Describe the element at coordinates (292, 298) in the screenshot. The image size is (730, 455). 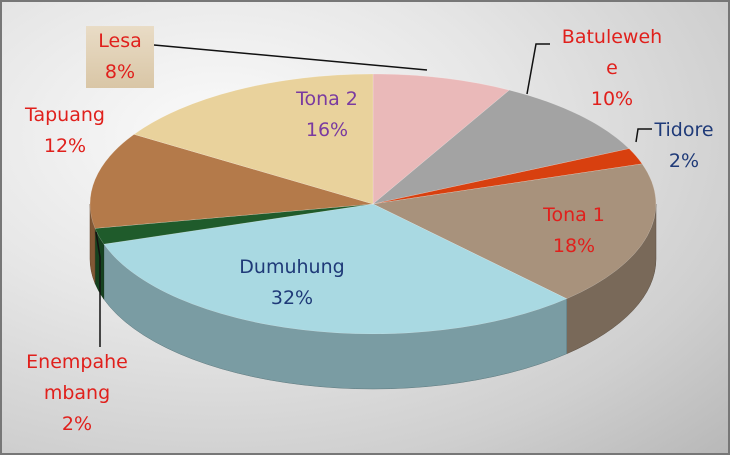
I see `value-label: 32%` at that location.